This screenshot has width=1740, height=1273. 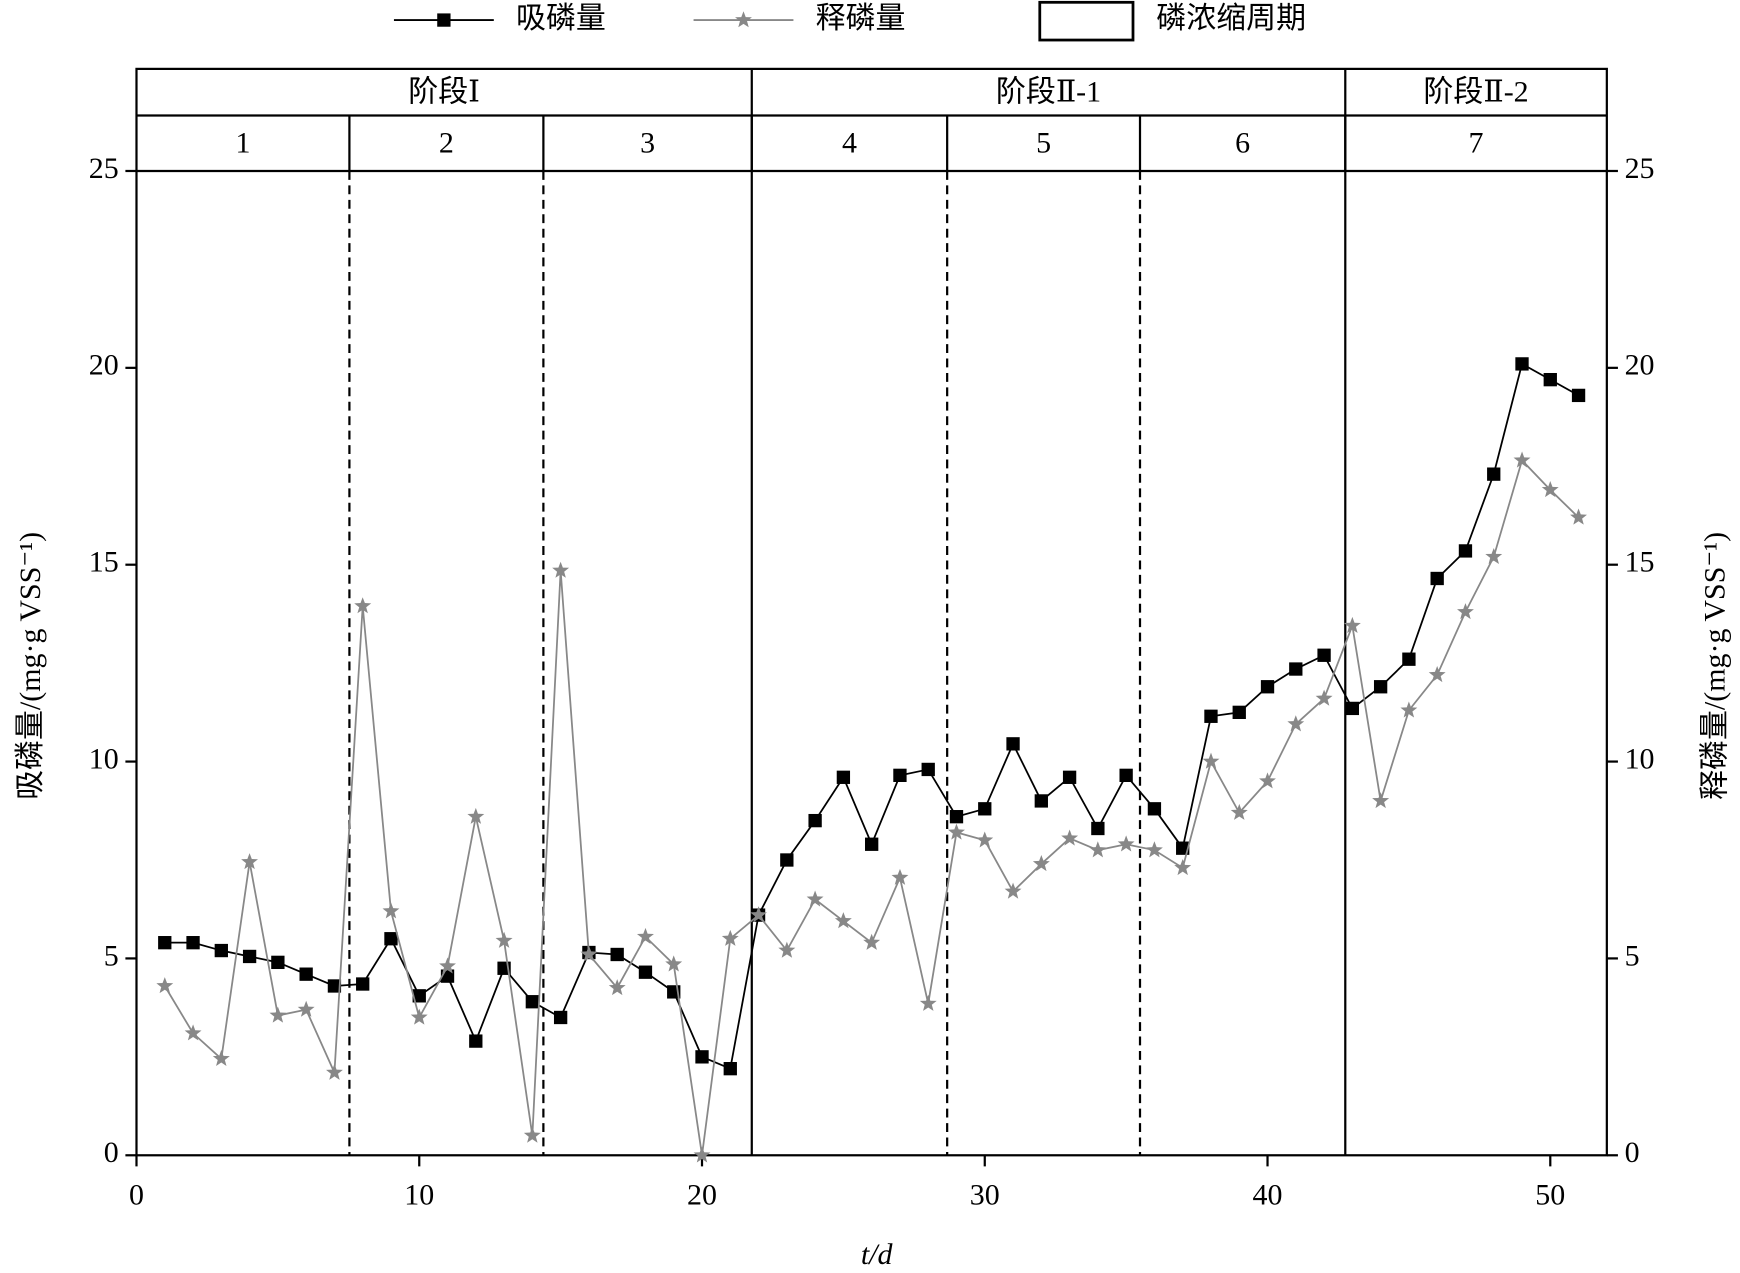 I want to click on period-label: 3, so click(x=647, y=142).